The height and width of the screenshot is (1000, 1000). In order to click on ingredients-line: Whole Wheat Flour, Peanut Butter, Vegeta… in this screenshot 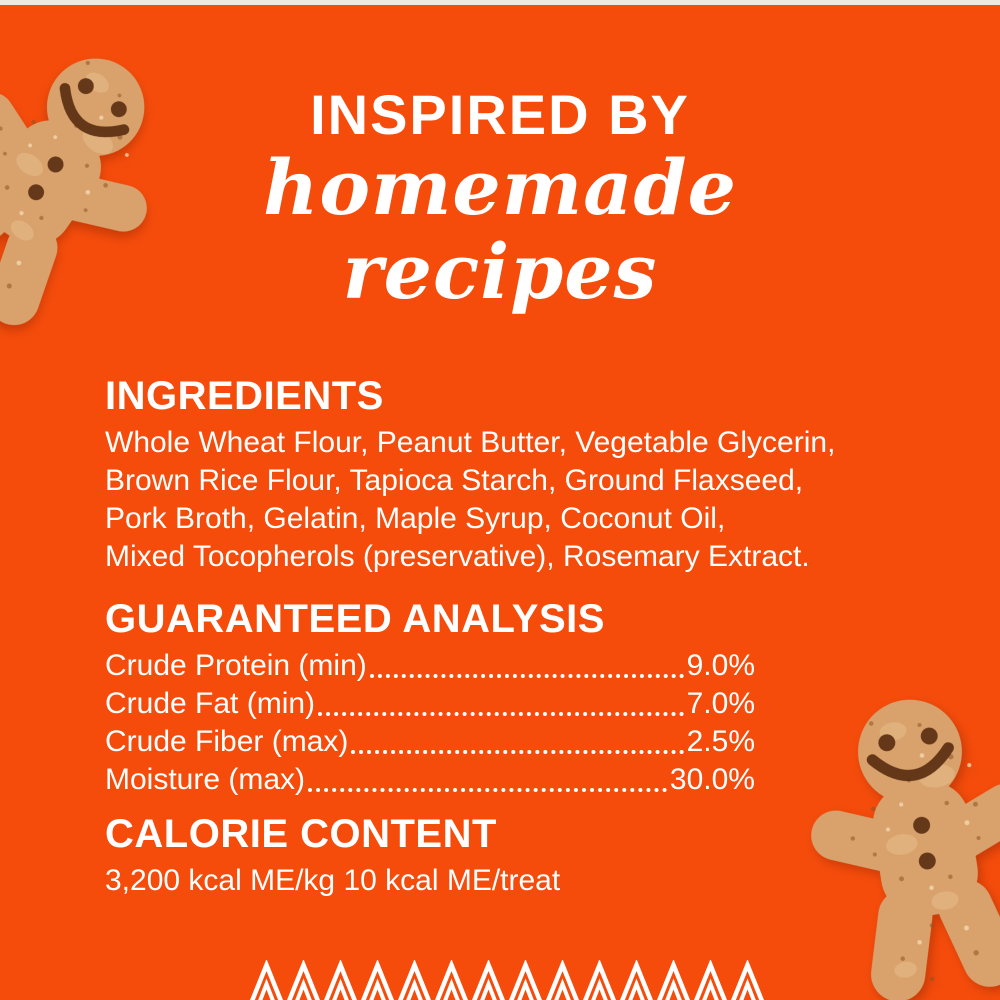, I will do `click(470, 442)`.